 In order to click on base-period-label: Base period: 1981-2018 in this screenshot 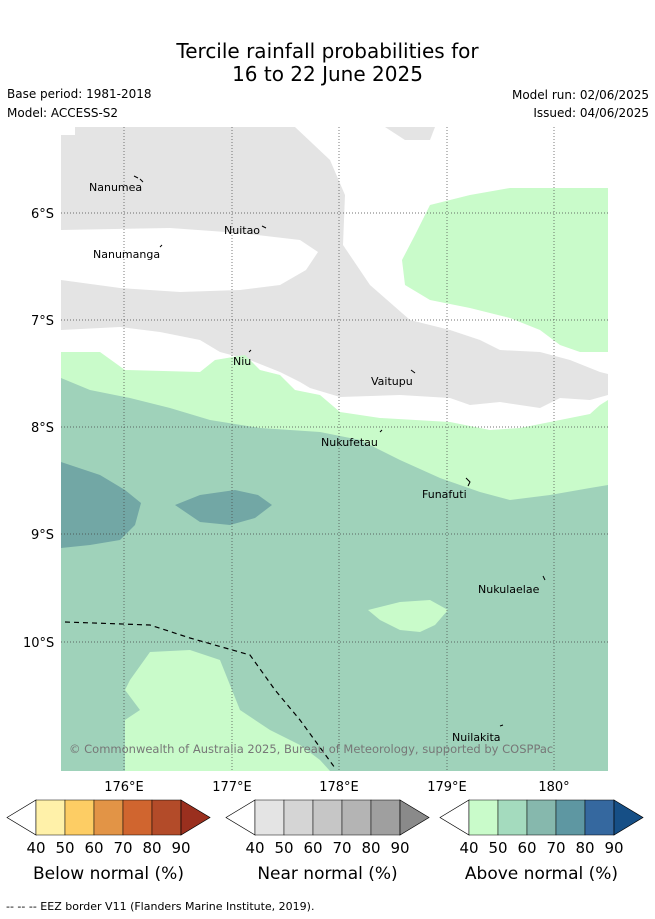, I will do `click(79, 94)`.